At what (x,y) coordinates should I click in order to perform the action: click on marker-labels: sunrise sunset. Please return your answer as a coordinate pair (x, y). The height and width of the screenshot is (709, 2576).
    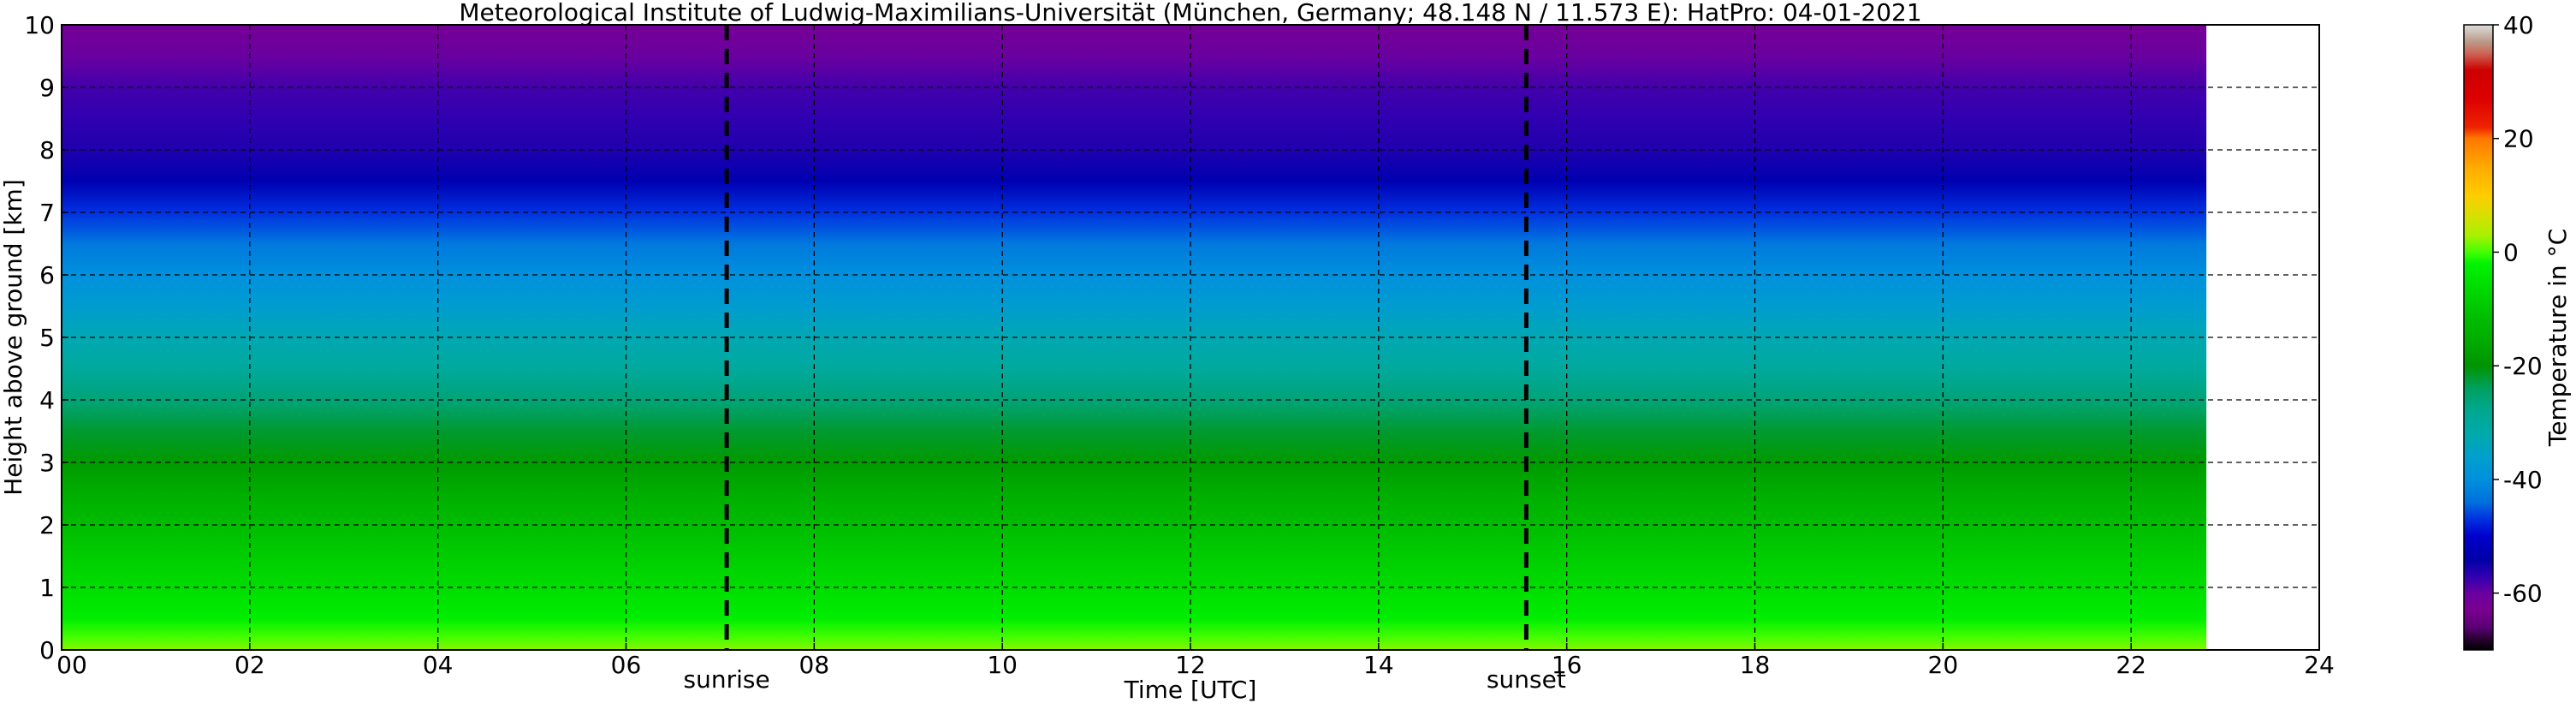
    Looking at the image, I should click on (1125, 679).